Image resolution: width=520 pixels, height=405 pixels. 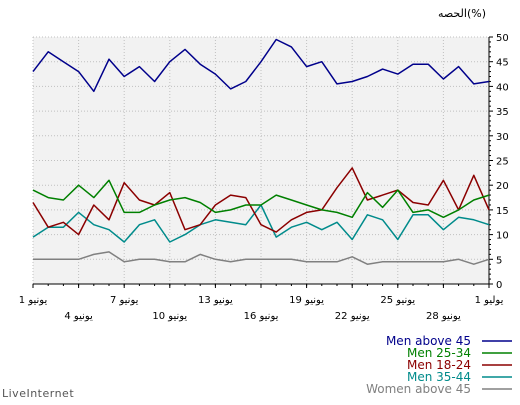 I want to click on x-tick-label: 1 يونيو, so click(x=33, y=300).